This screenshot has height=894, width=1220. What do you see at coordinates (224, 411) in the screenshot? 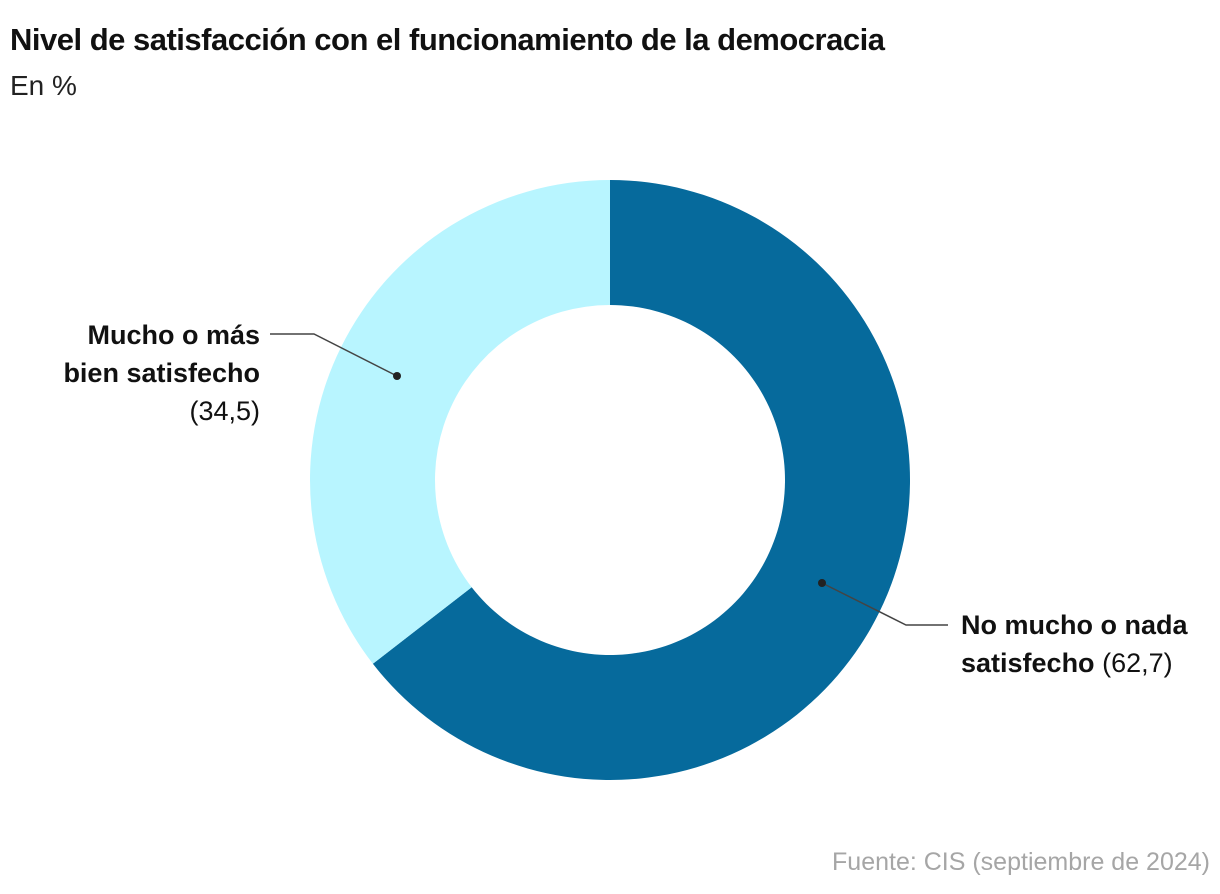
I see `slice-value-satisfied: (34,5)` at bounding box center [224, 411].